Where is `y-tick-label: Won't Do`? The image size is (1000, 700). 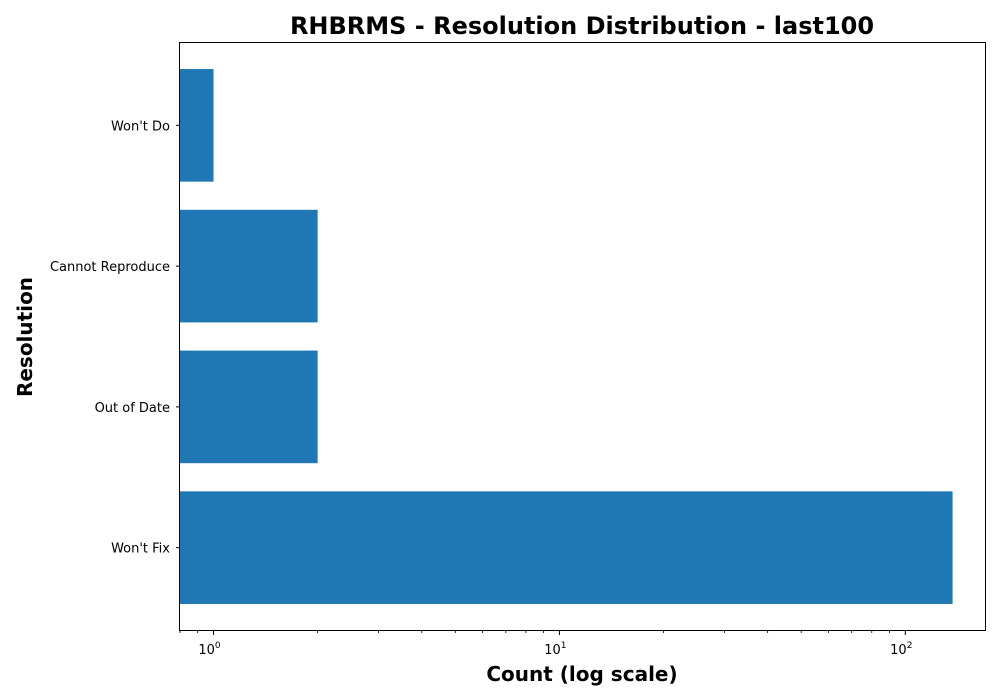 y-tick-label: Won't Do is located at coordinates (140, 126).